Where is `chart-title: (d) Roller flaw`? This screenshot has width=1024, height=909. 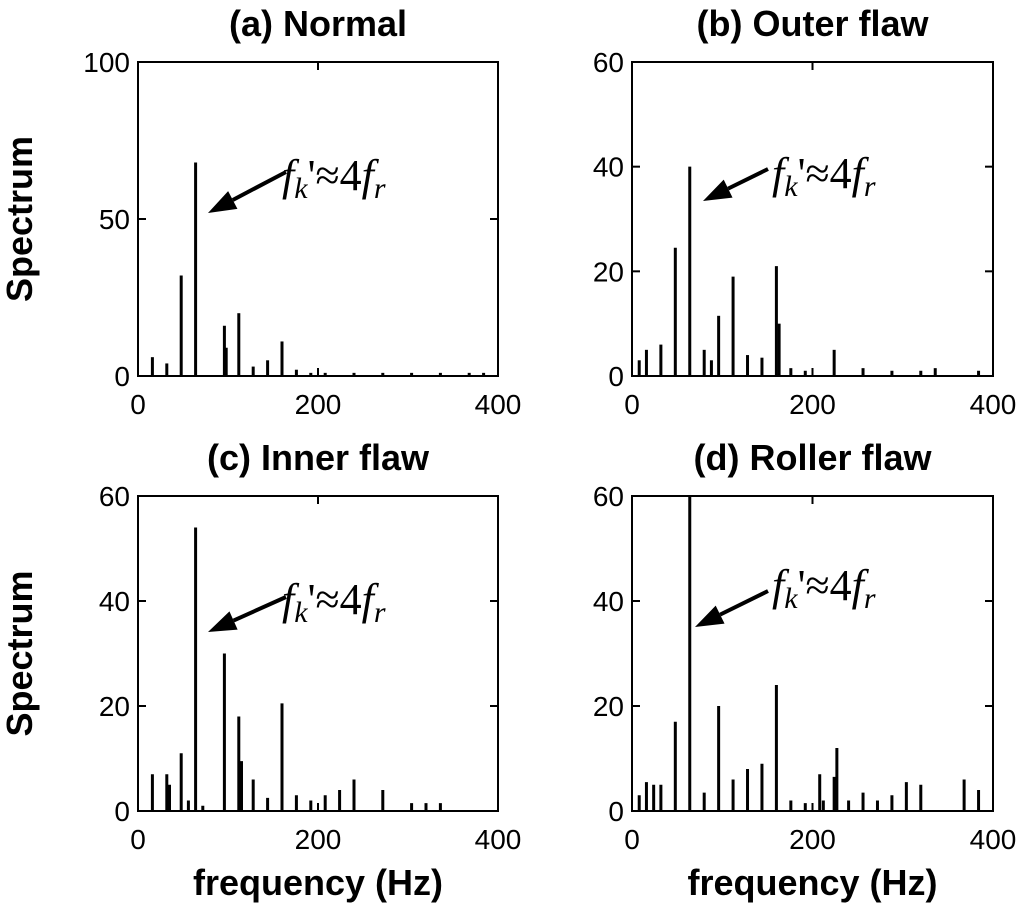 chart-title: (d) Roller flaw is located at coordinates (812, 457).